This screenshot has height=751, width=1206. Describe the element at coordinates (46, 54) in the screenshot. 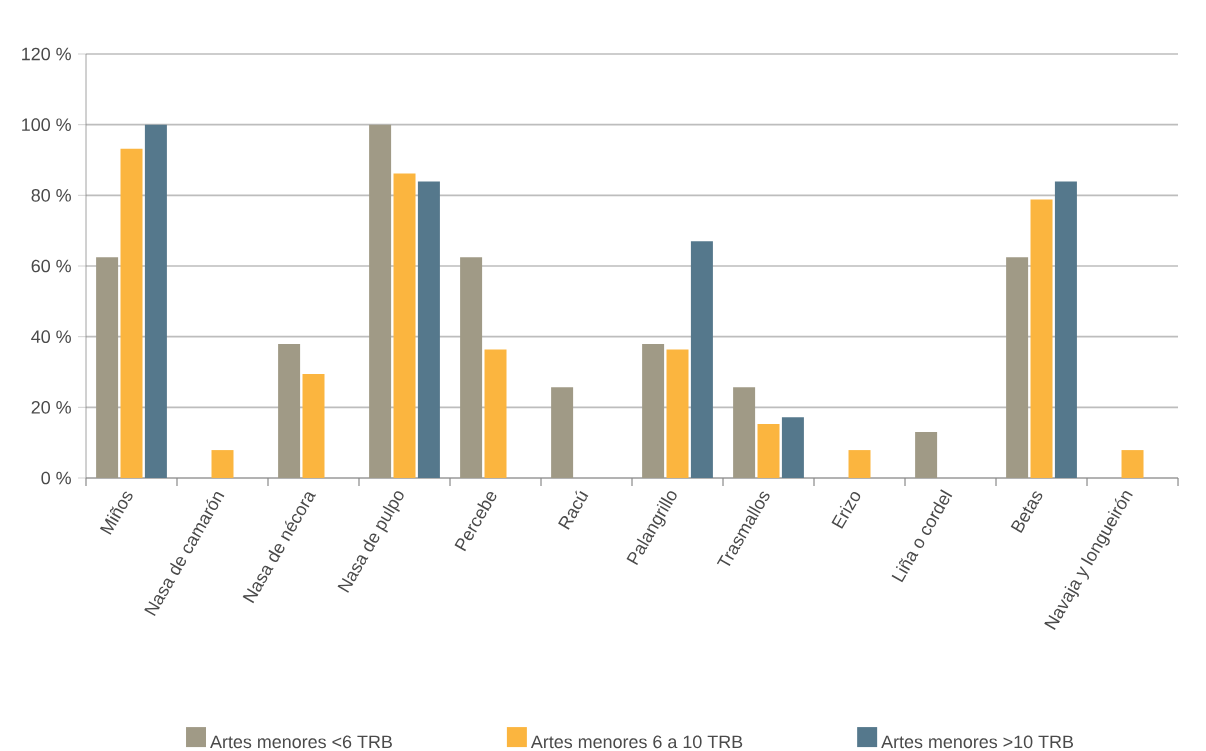

I see `y-tick-label: 120 %` at that location.